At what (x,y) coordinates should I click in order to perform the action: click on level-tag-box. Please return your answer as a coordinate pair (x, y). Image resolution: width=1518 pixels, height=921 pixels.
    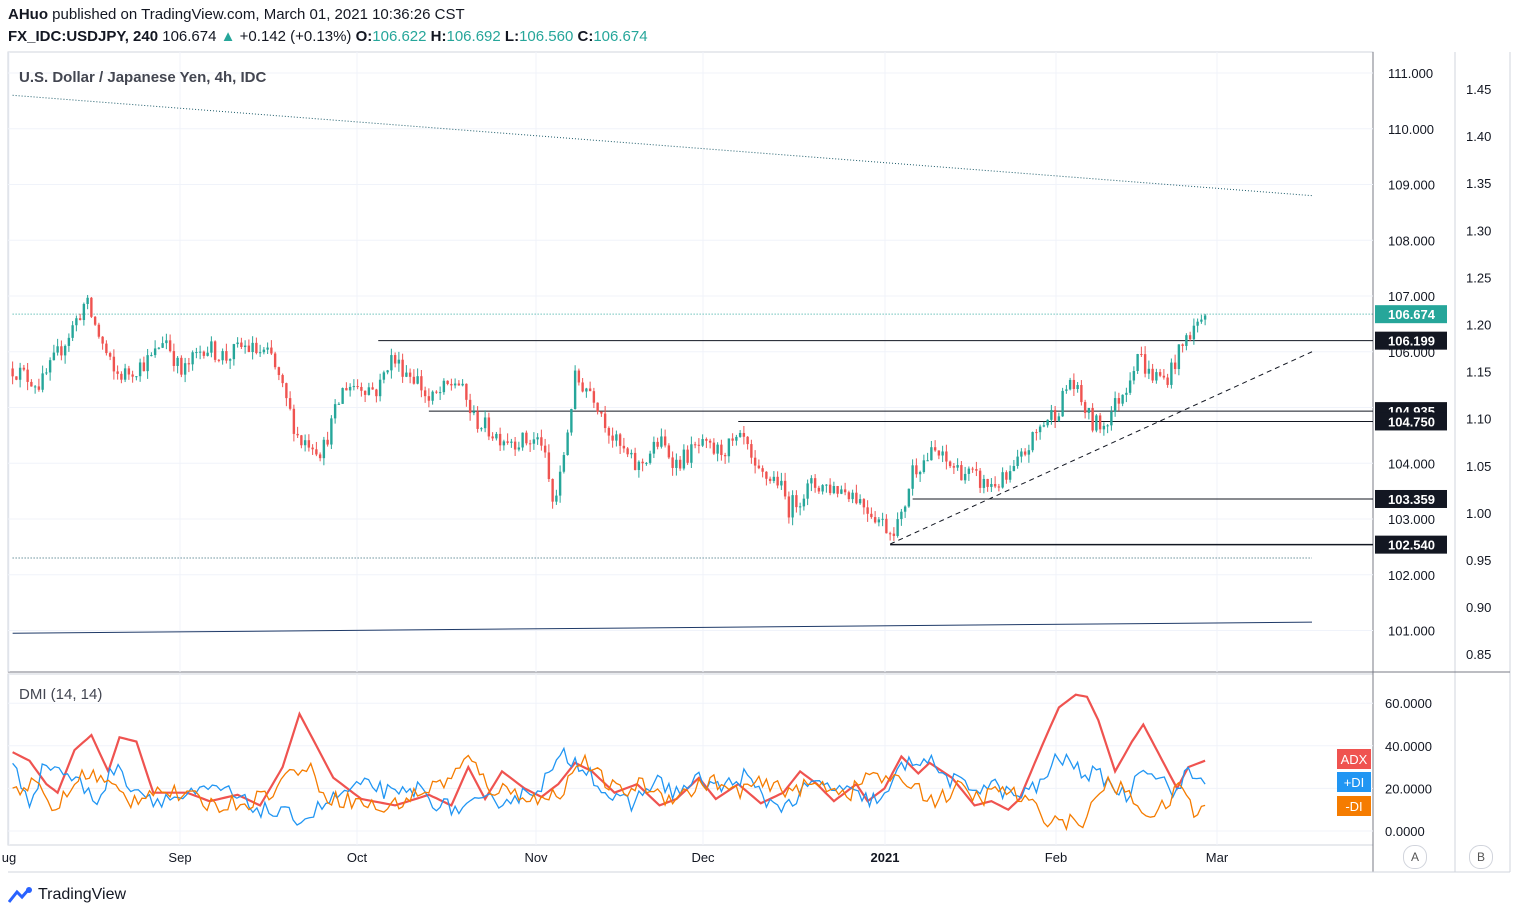
    Looking at the image, I should click on (1411, 340).